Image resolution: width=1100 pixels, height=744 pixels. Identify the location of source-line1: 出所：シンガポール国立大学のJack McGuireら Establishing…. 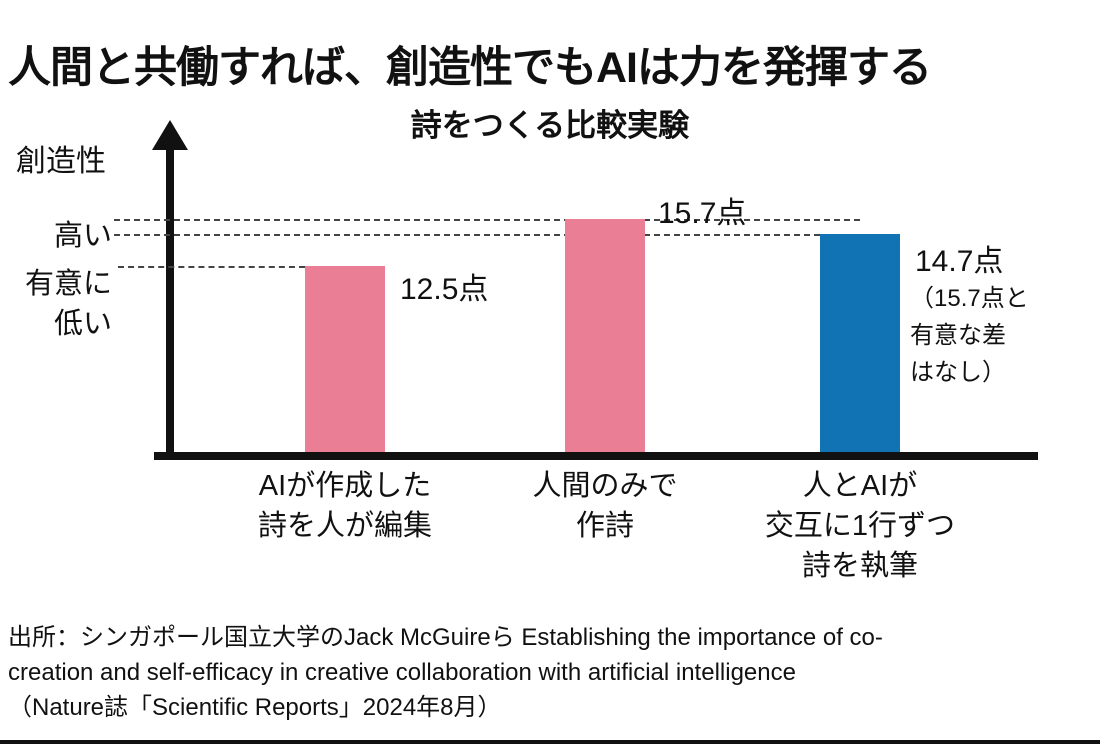
(445, 637).